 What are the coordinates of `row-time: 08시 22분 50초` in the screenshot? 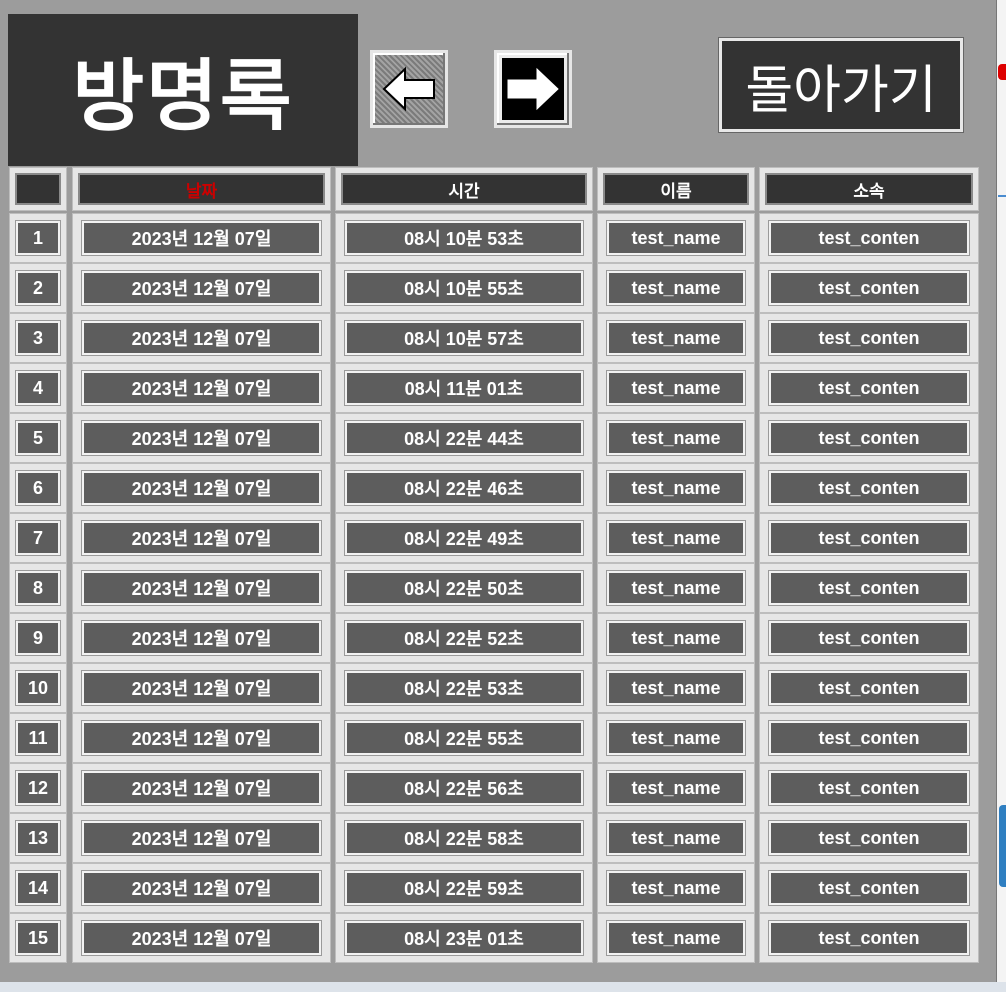 It's located at (464, 588).